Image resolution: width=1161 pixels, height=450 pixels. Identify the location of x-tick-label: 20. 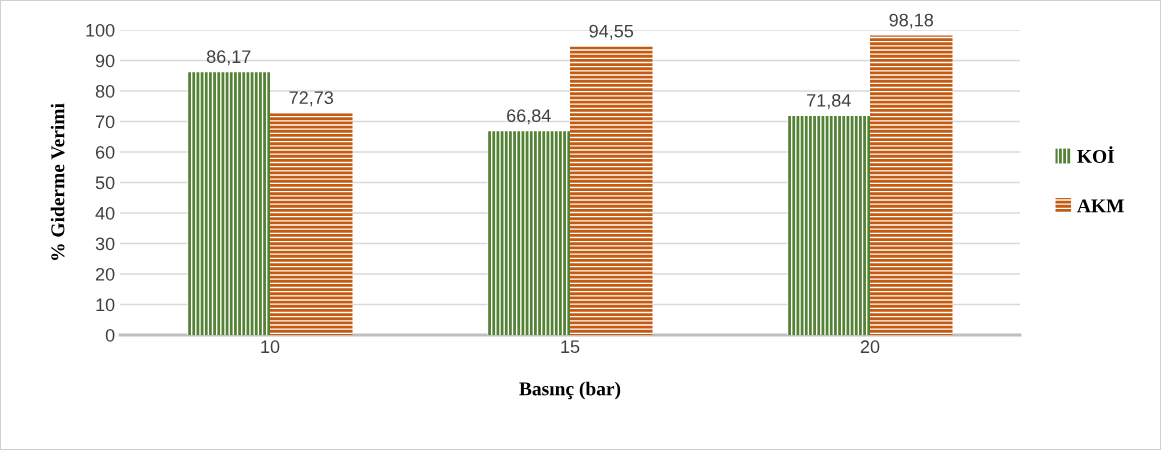
(870, 347).